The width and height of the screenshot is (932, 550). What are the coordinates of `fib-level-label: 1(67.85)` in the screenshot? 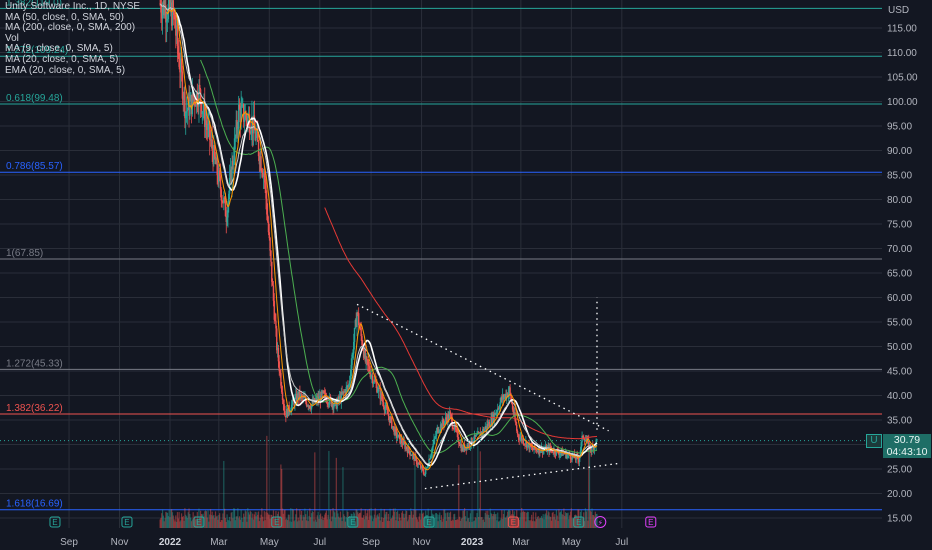 It's located at (24, 253).